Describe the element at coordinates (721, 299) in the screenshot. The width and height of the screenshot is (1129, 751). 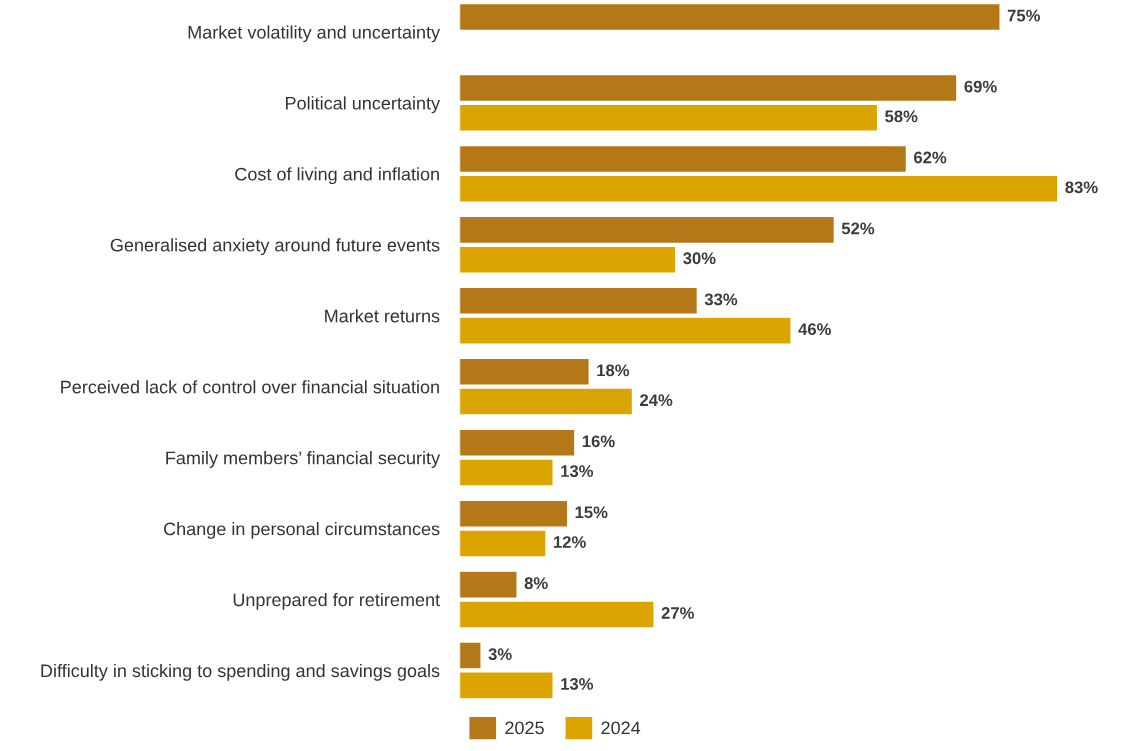
I see `data-label: 33%` at that location.